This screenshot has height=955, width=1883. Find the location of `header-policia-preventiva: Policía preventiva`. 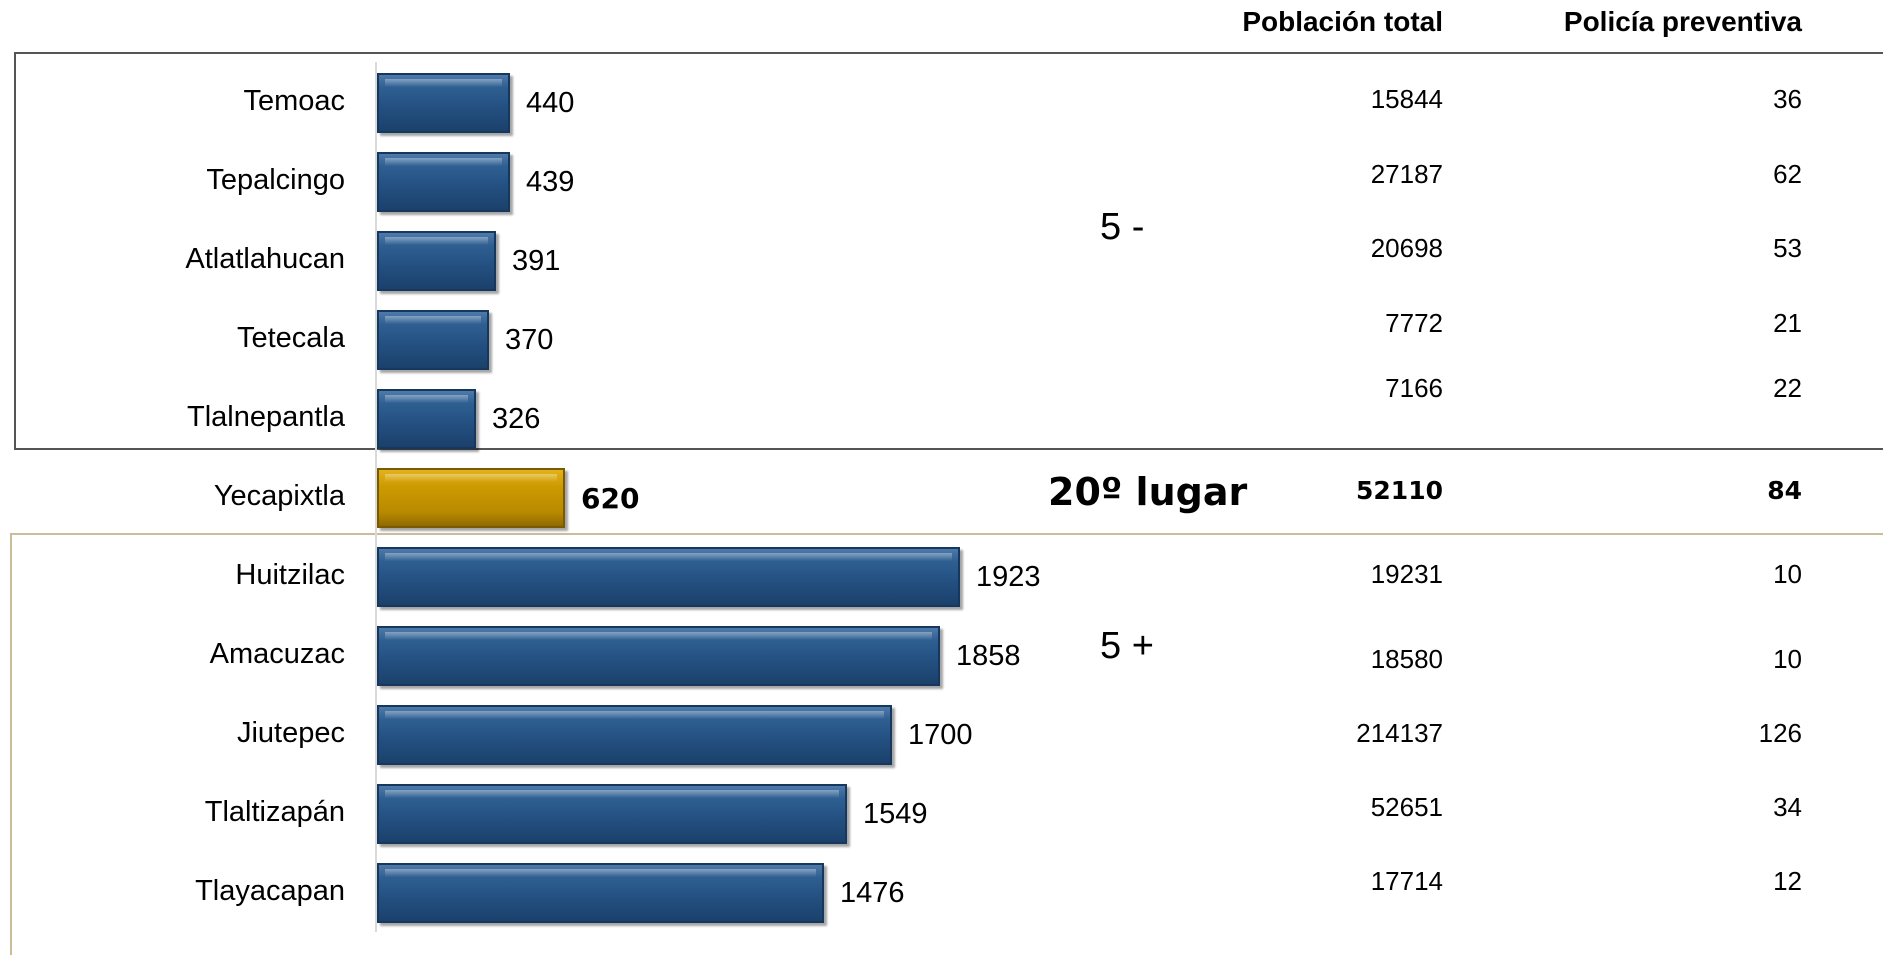

header-policia-preventiva: Policía preventiva is located at coordinates (1682, 21).